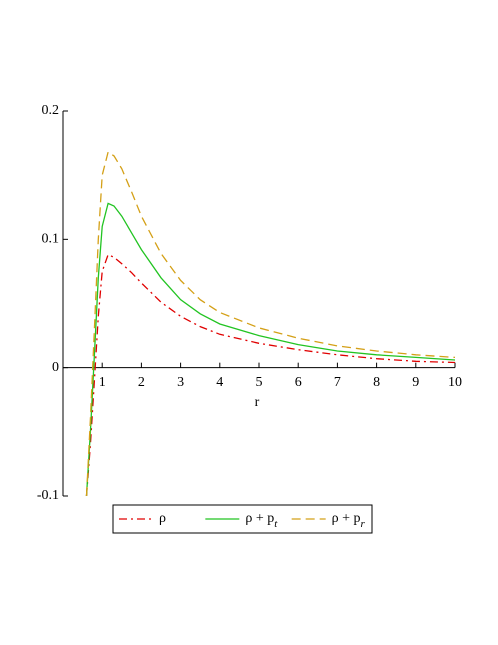 The image size is (498, 645). Describe the element at coordinates (51, 239) in the screenshot. I see `y-tick-label: 0.1` at that location.